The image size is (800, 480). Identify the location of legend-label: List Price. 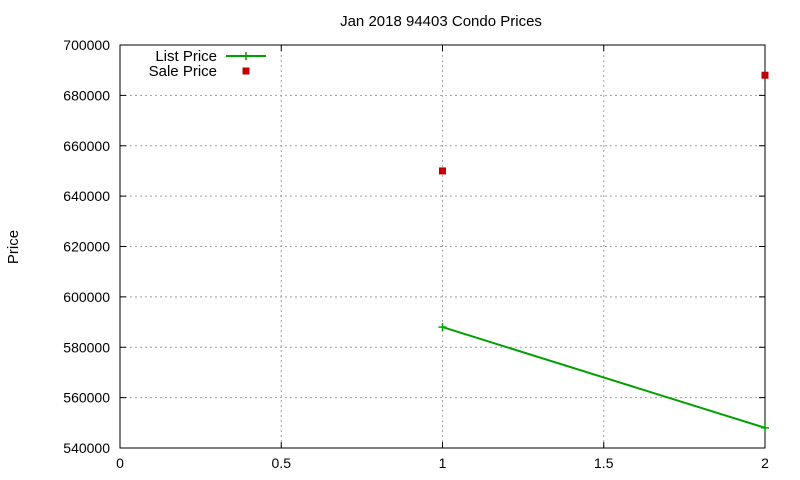
(186, 56).